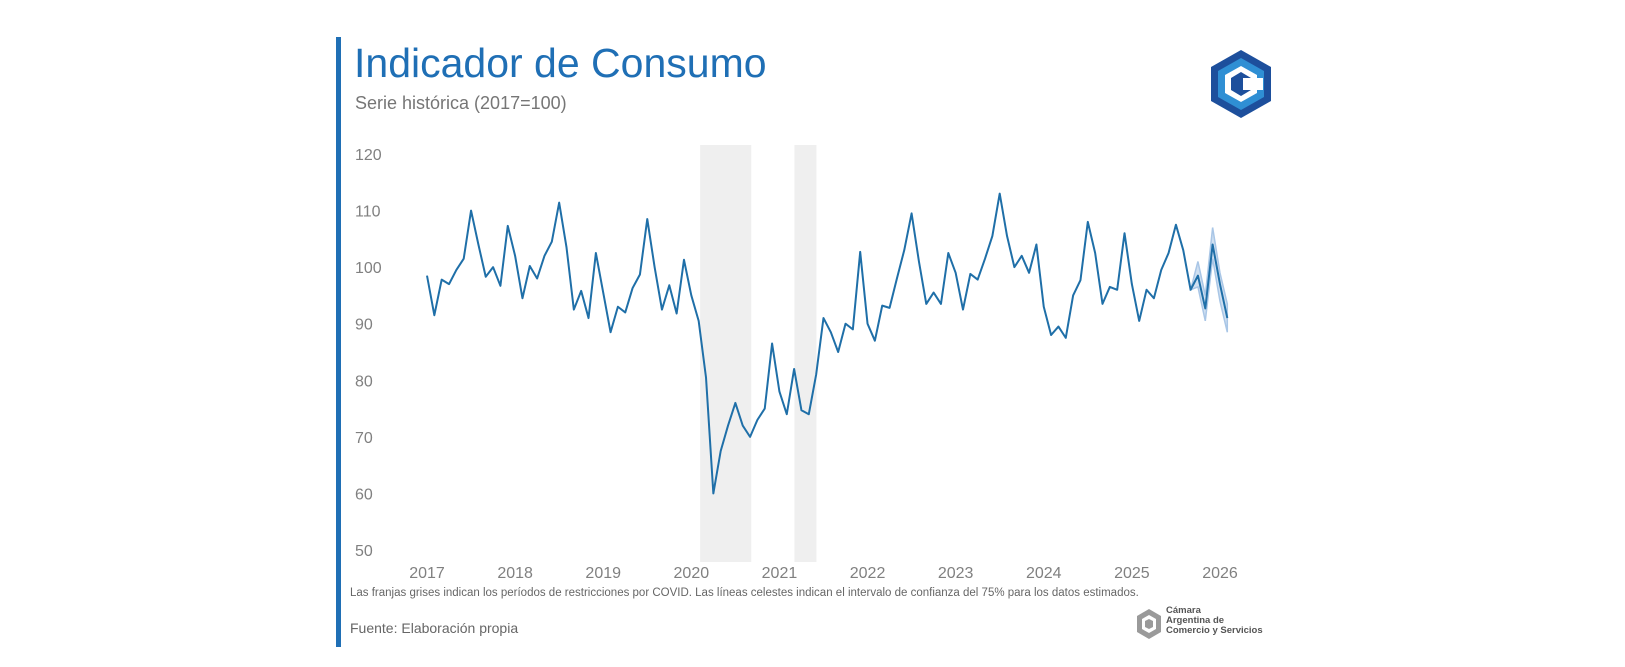 The width and height of the screenshot is (1625, 667). I want to click on org-logo: Cámara Argentina de Comercio y Servicios, so click(1203, 625).